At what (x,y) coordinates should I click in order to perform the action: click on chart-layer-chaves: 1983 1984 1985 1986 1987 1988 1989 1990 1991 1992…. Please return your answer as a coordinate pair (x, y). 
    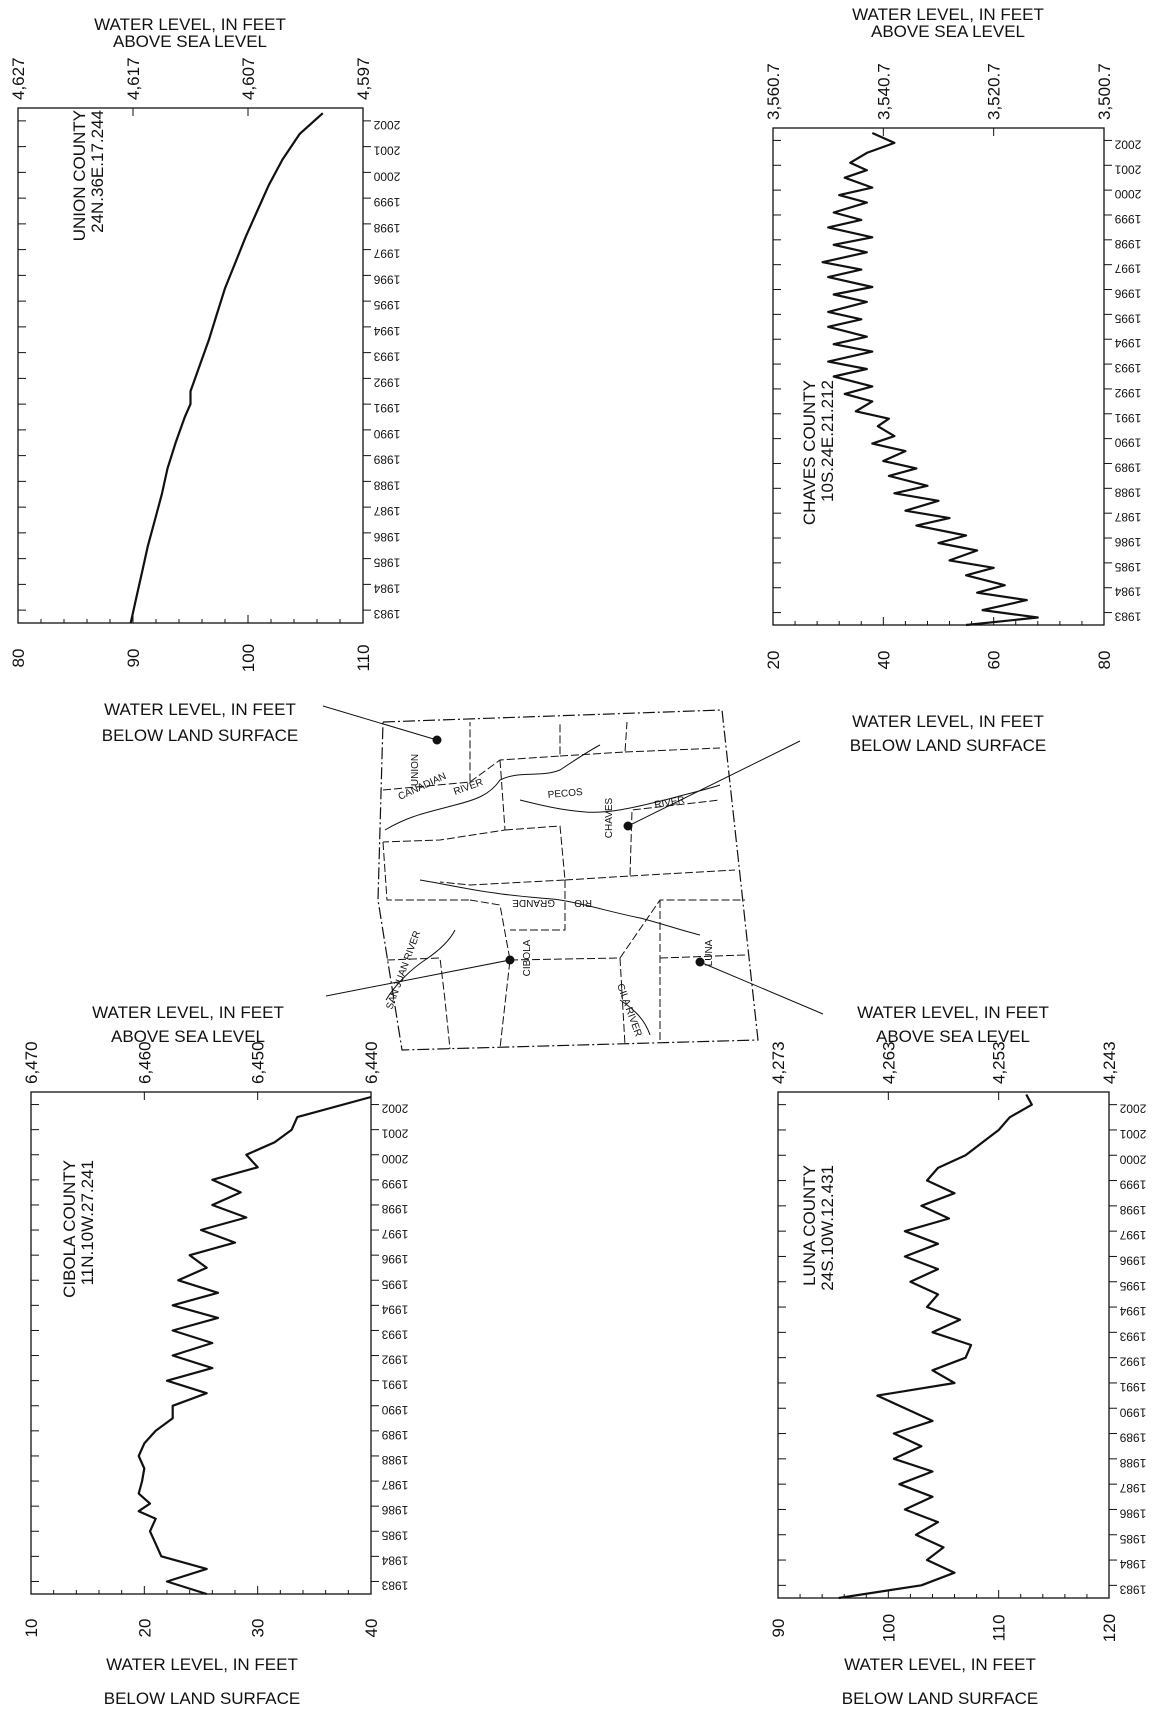
    Looking at the image, I should click on (952, 366).